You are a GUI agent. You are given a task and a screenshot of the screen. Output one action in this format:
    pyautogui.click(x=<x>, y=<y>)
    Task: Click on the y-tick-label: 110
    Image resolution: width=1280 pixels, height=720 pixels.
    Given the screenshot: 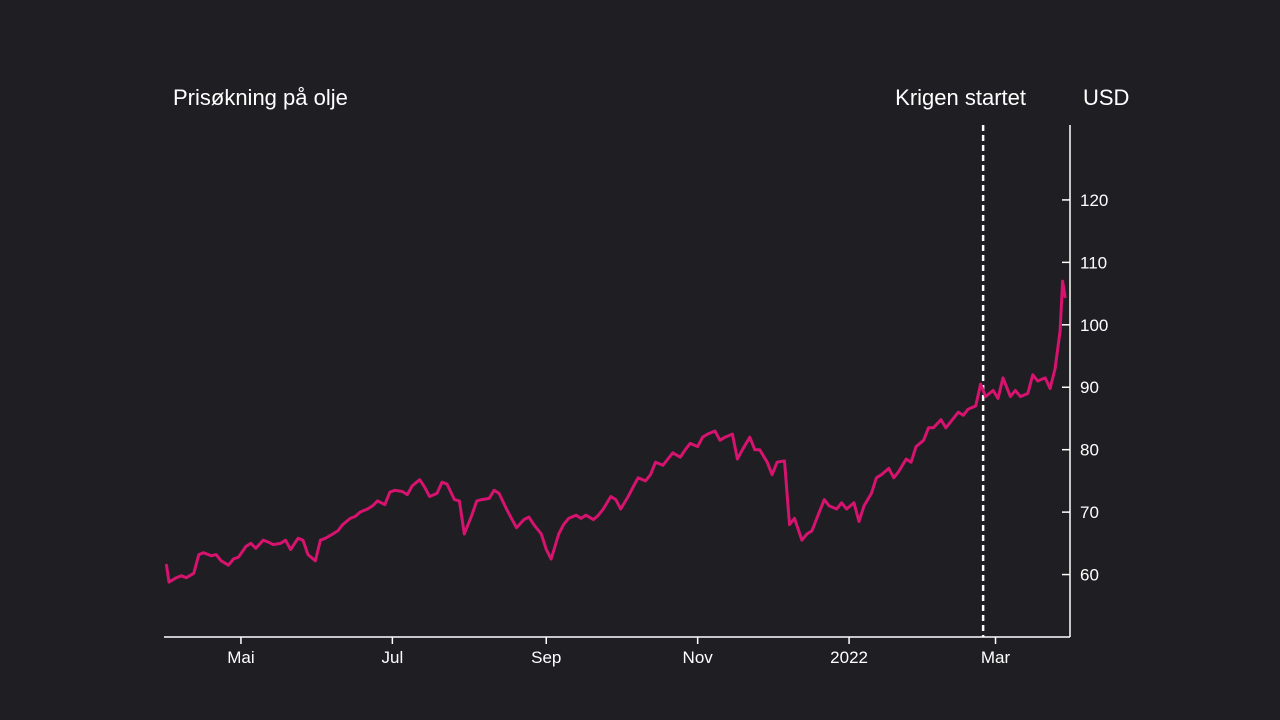 What is the action you would take?
    pyautogui.click(x=1093, y=262)
    